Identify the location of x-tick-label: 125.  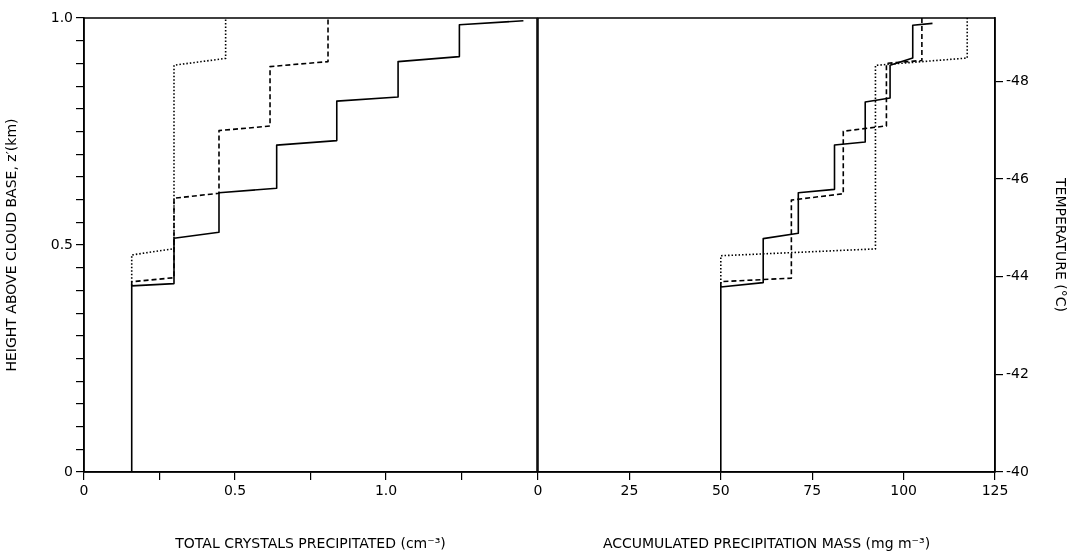
(995, 490).